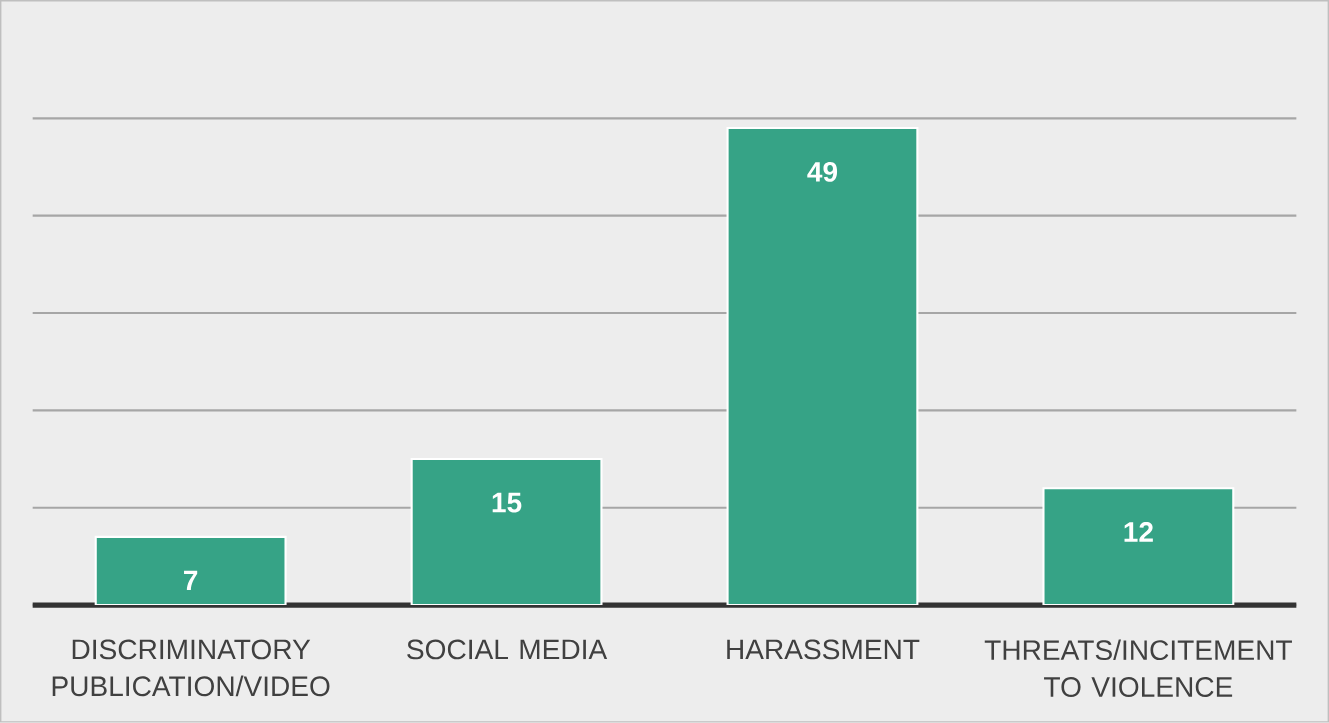  What do you see at coordinates (507, 649) in the screenshot?
I see `x-tick-label: SOCIAL MEDIA` at bounding box center [507, 649].